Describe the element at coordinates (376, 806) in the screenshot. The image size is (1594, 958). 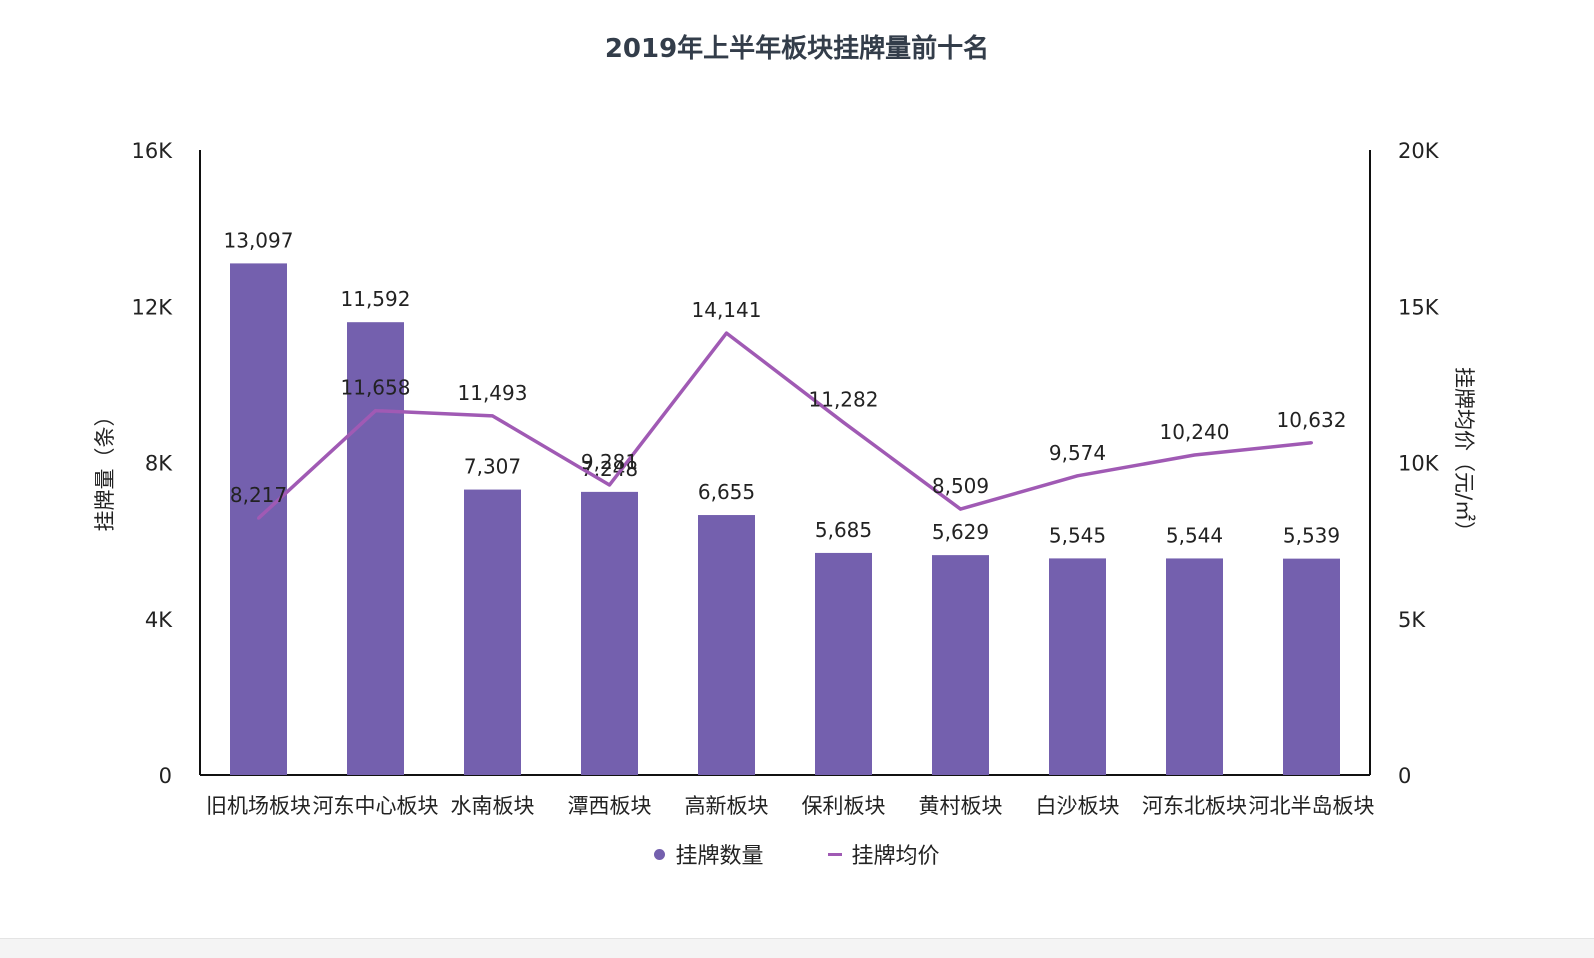
I see `x-category-label: 河东中心板块` at that location.